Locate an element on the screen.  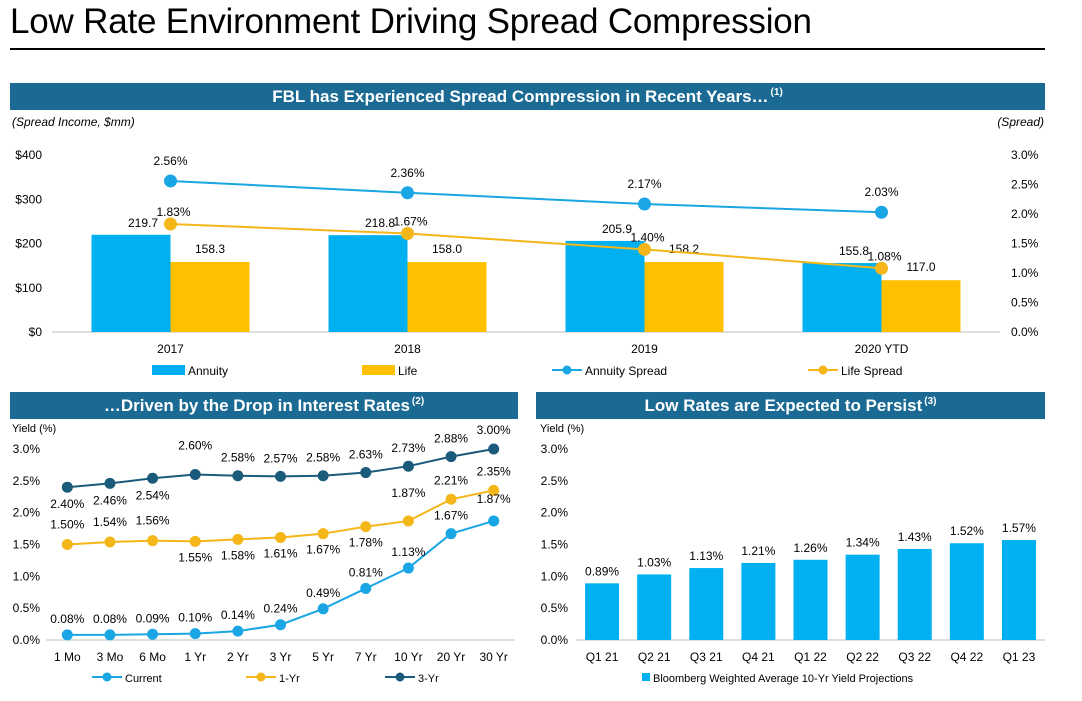
right-chart-x-tick-label: Q2 21 is located at coordinates (654, 657).